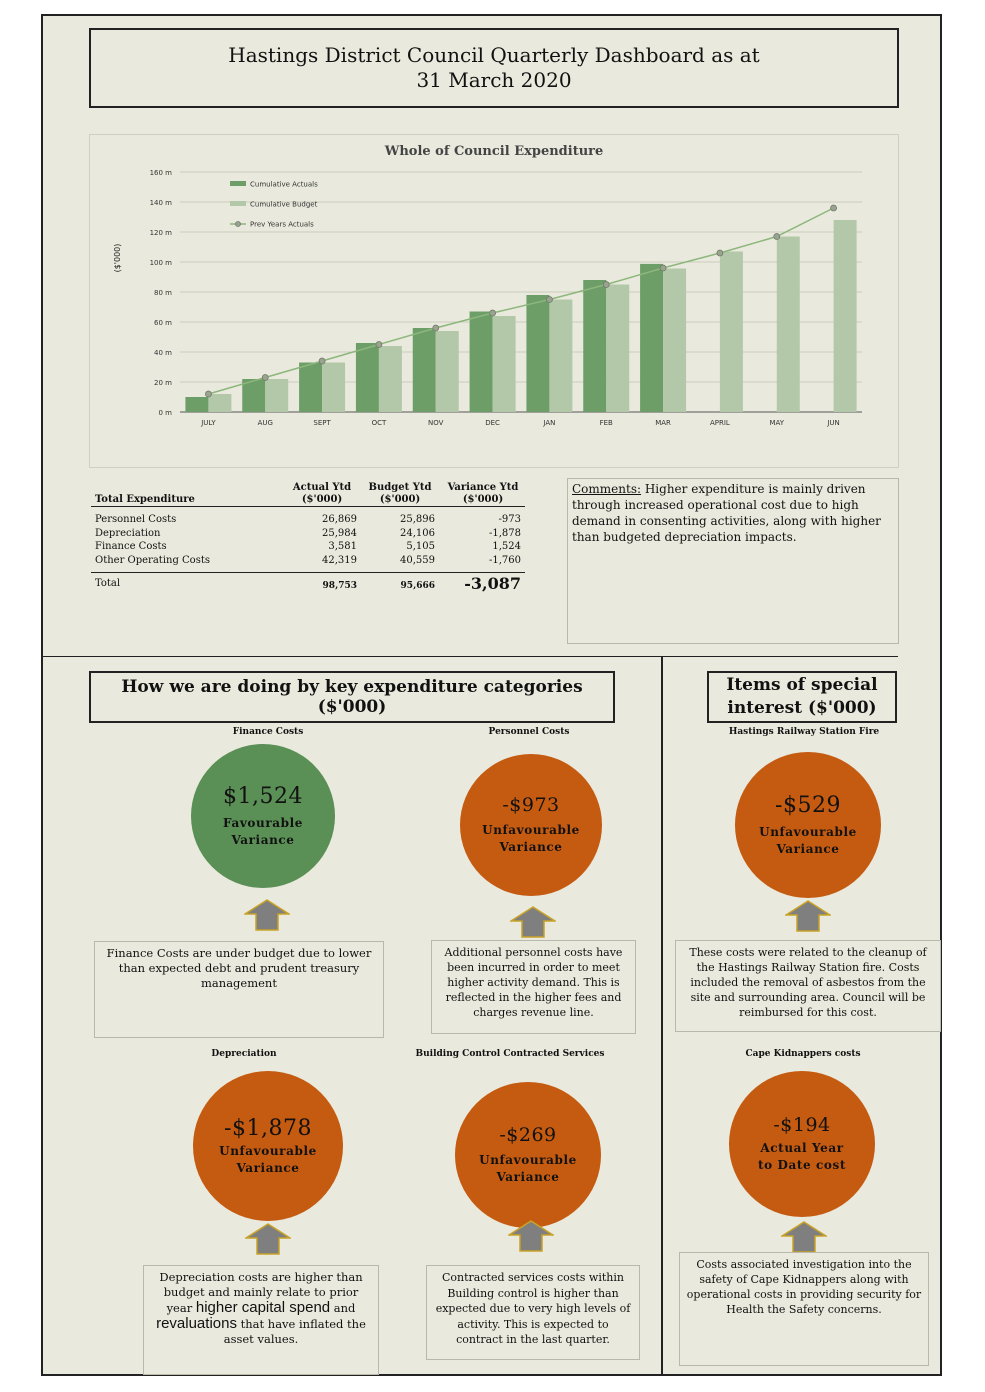  I want to click on table-row-budget: 25,896, so click(417, 519).